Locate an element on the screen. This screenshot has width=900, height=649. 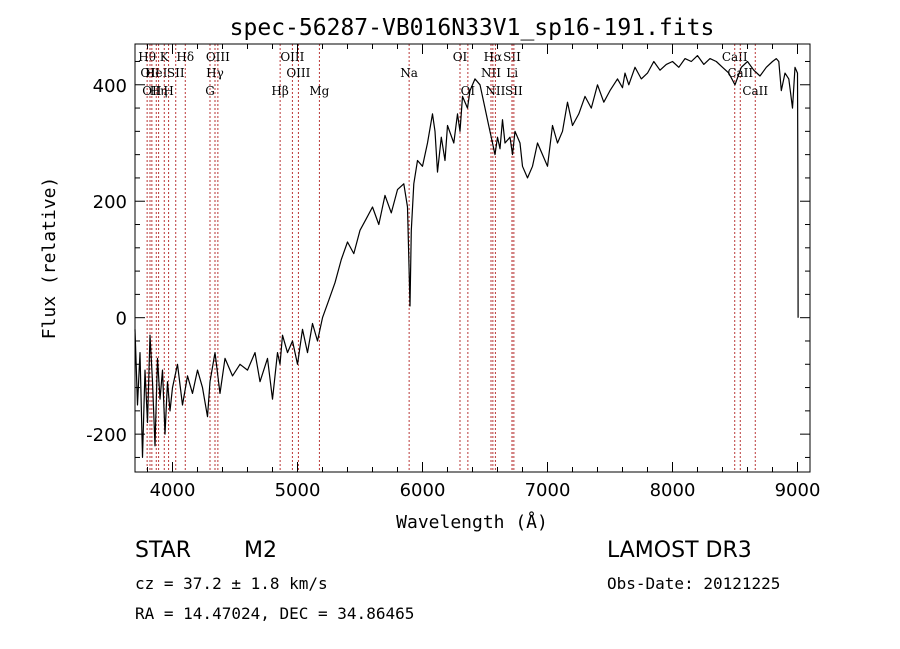
marker-label-14: OIII is located at coordinates (298, 73).